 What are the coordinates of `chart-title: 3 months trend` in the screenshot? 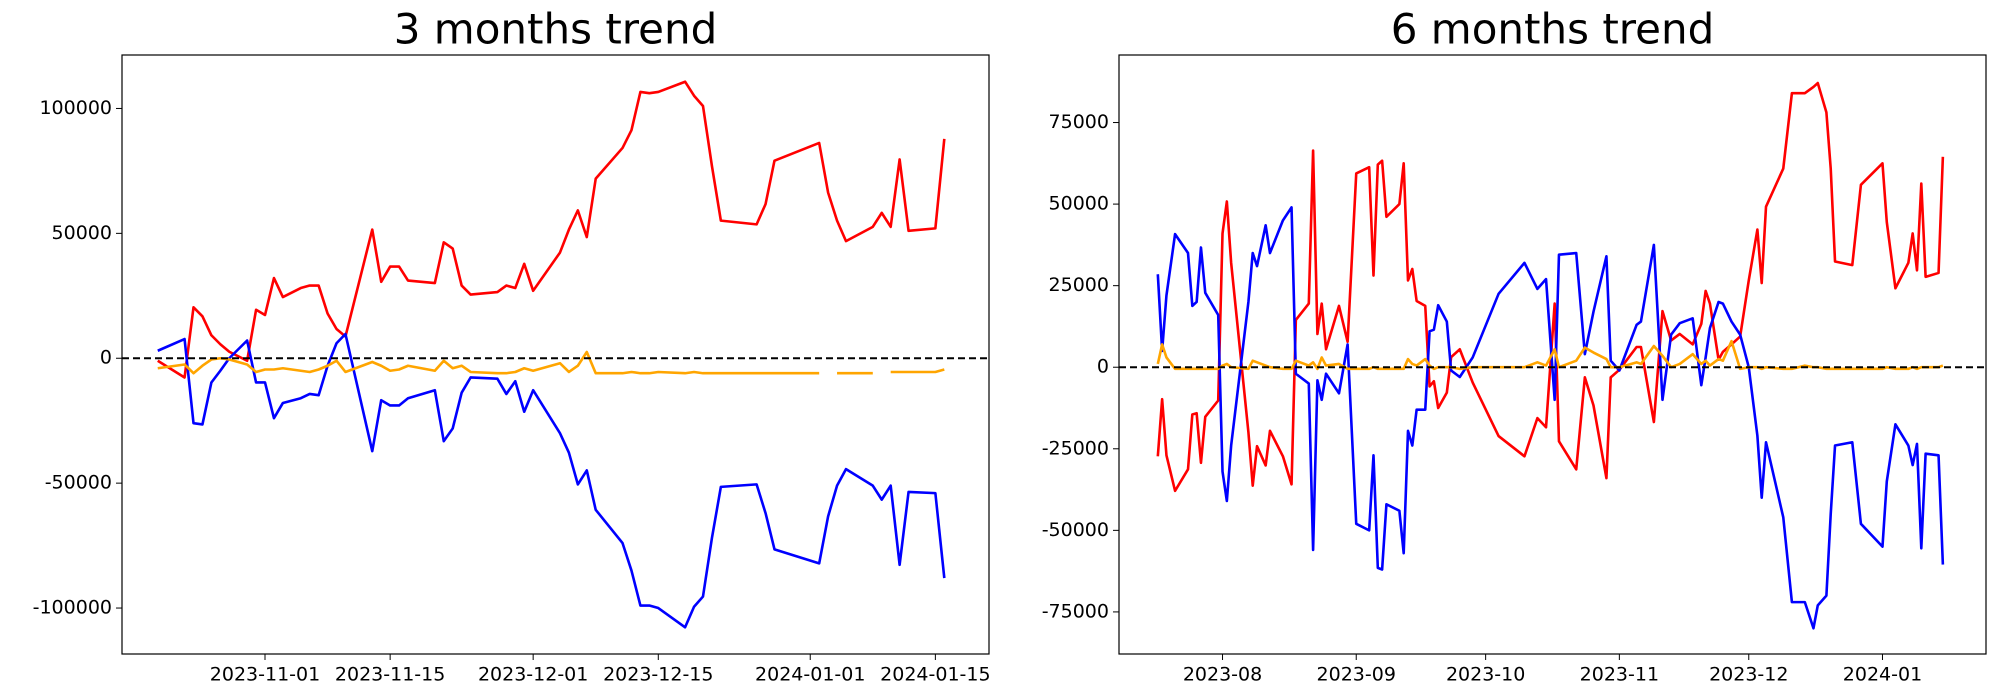 It's located at (556, 29).